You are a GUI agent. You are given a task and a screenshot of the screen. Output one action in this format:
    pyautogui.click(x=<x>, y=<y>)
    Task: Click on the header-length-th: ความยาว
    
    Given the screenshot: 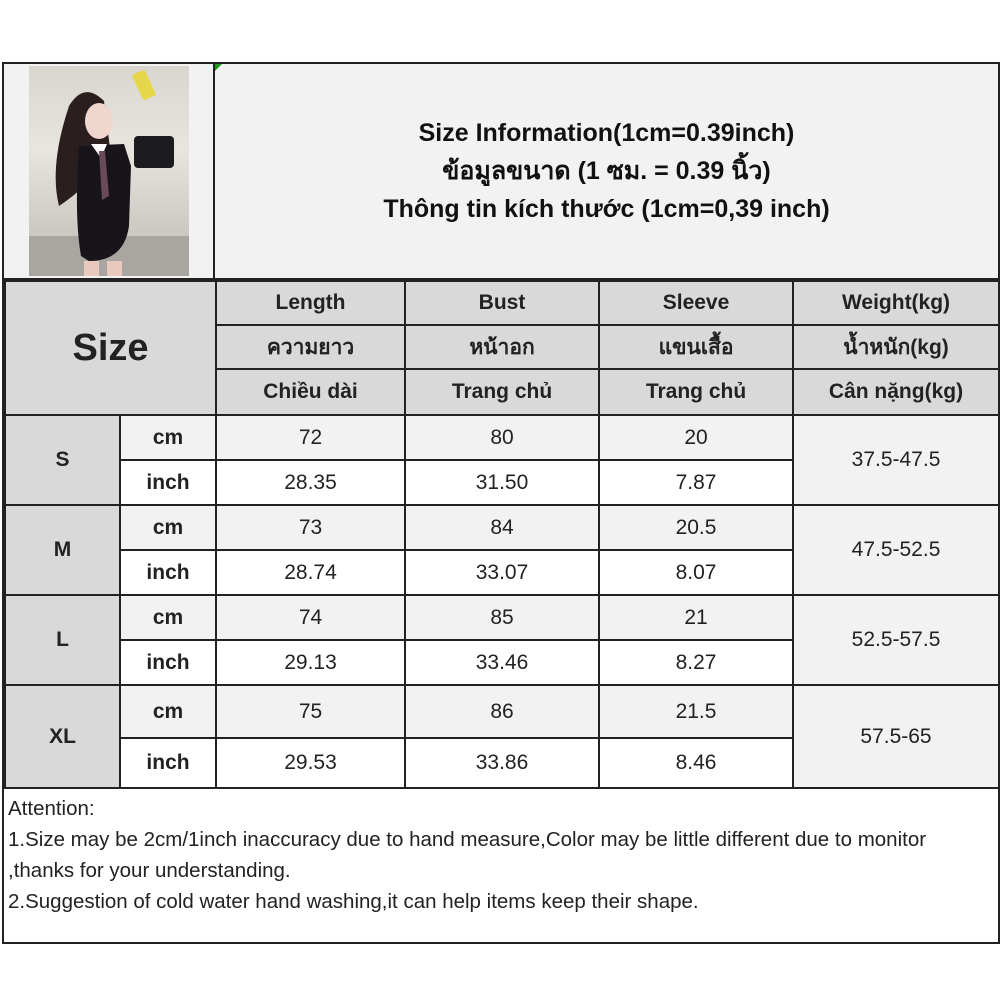 What is the action you would take?
    pyautogui.click(x=311, y=347)
    